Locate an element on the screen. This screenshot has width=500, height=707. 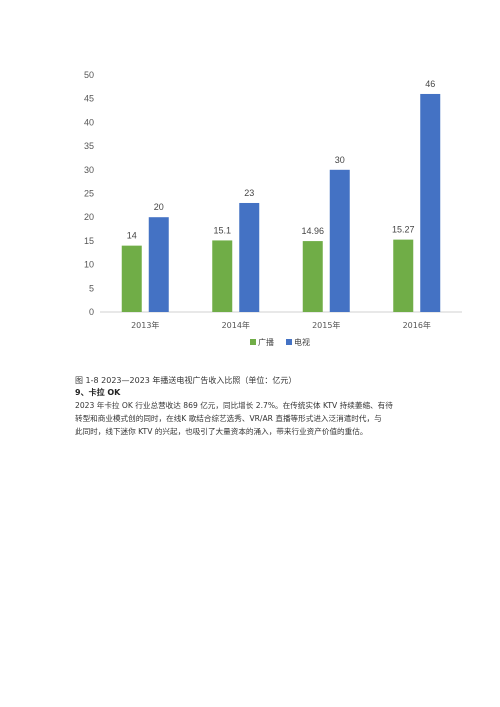
x-tick-label: 2013年 is located at coordinates (145, 325).